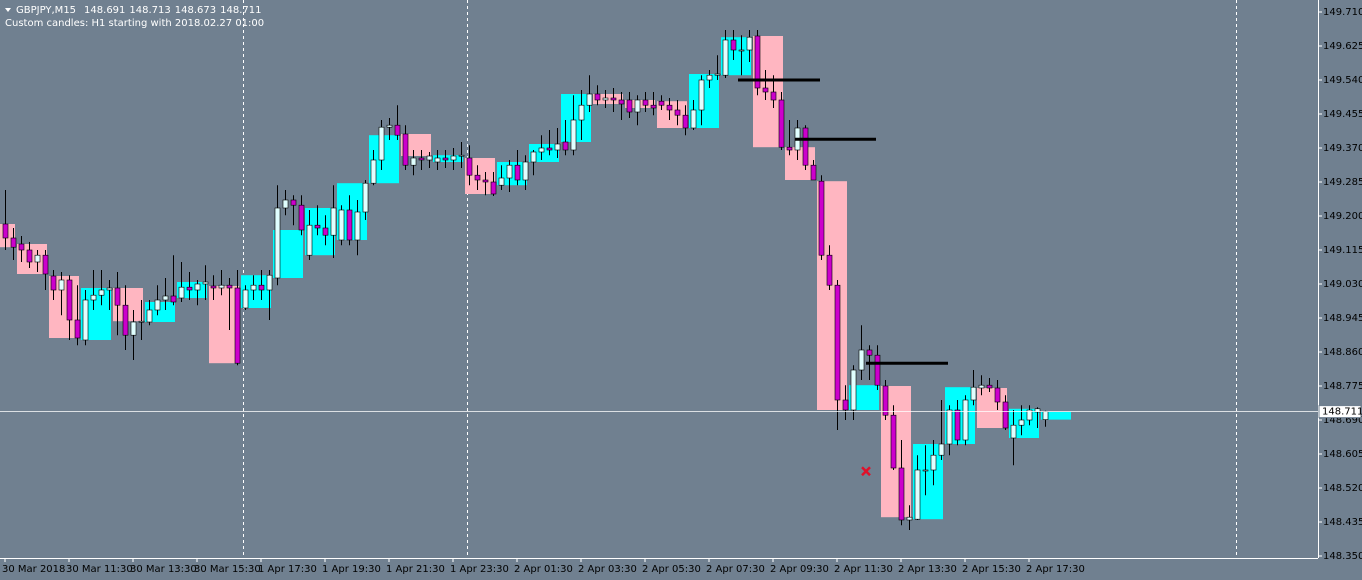  I want to click on y-tick-label: 148.775, so click(1342, 386).